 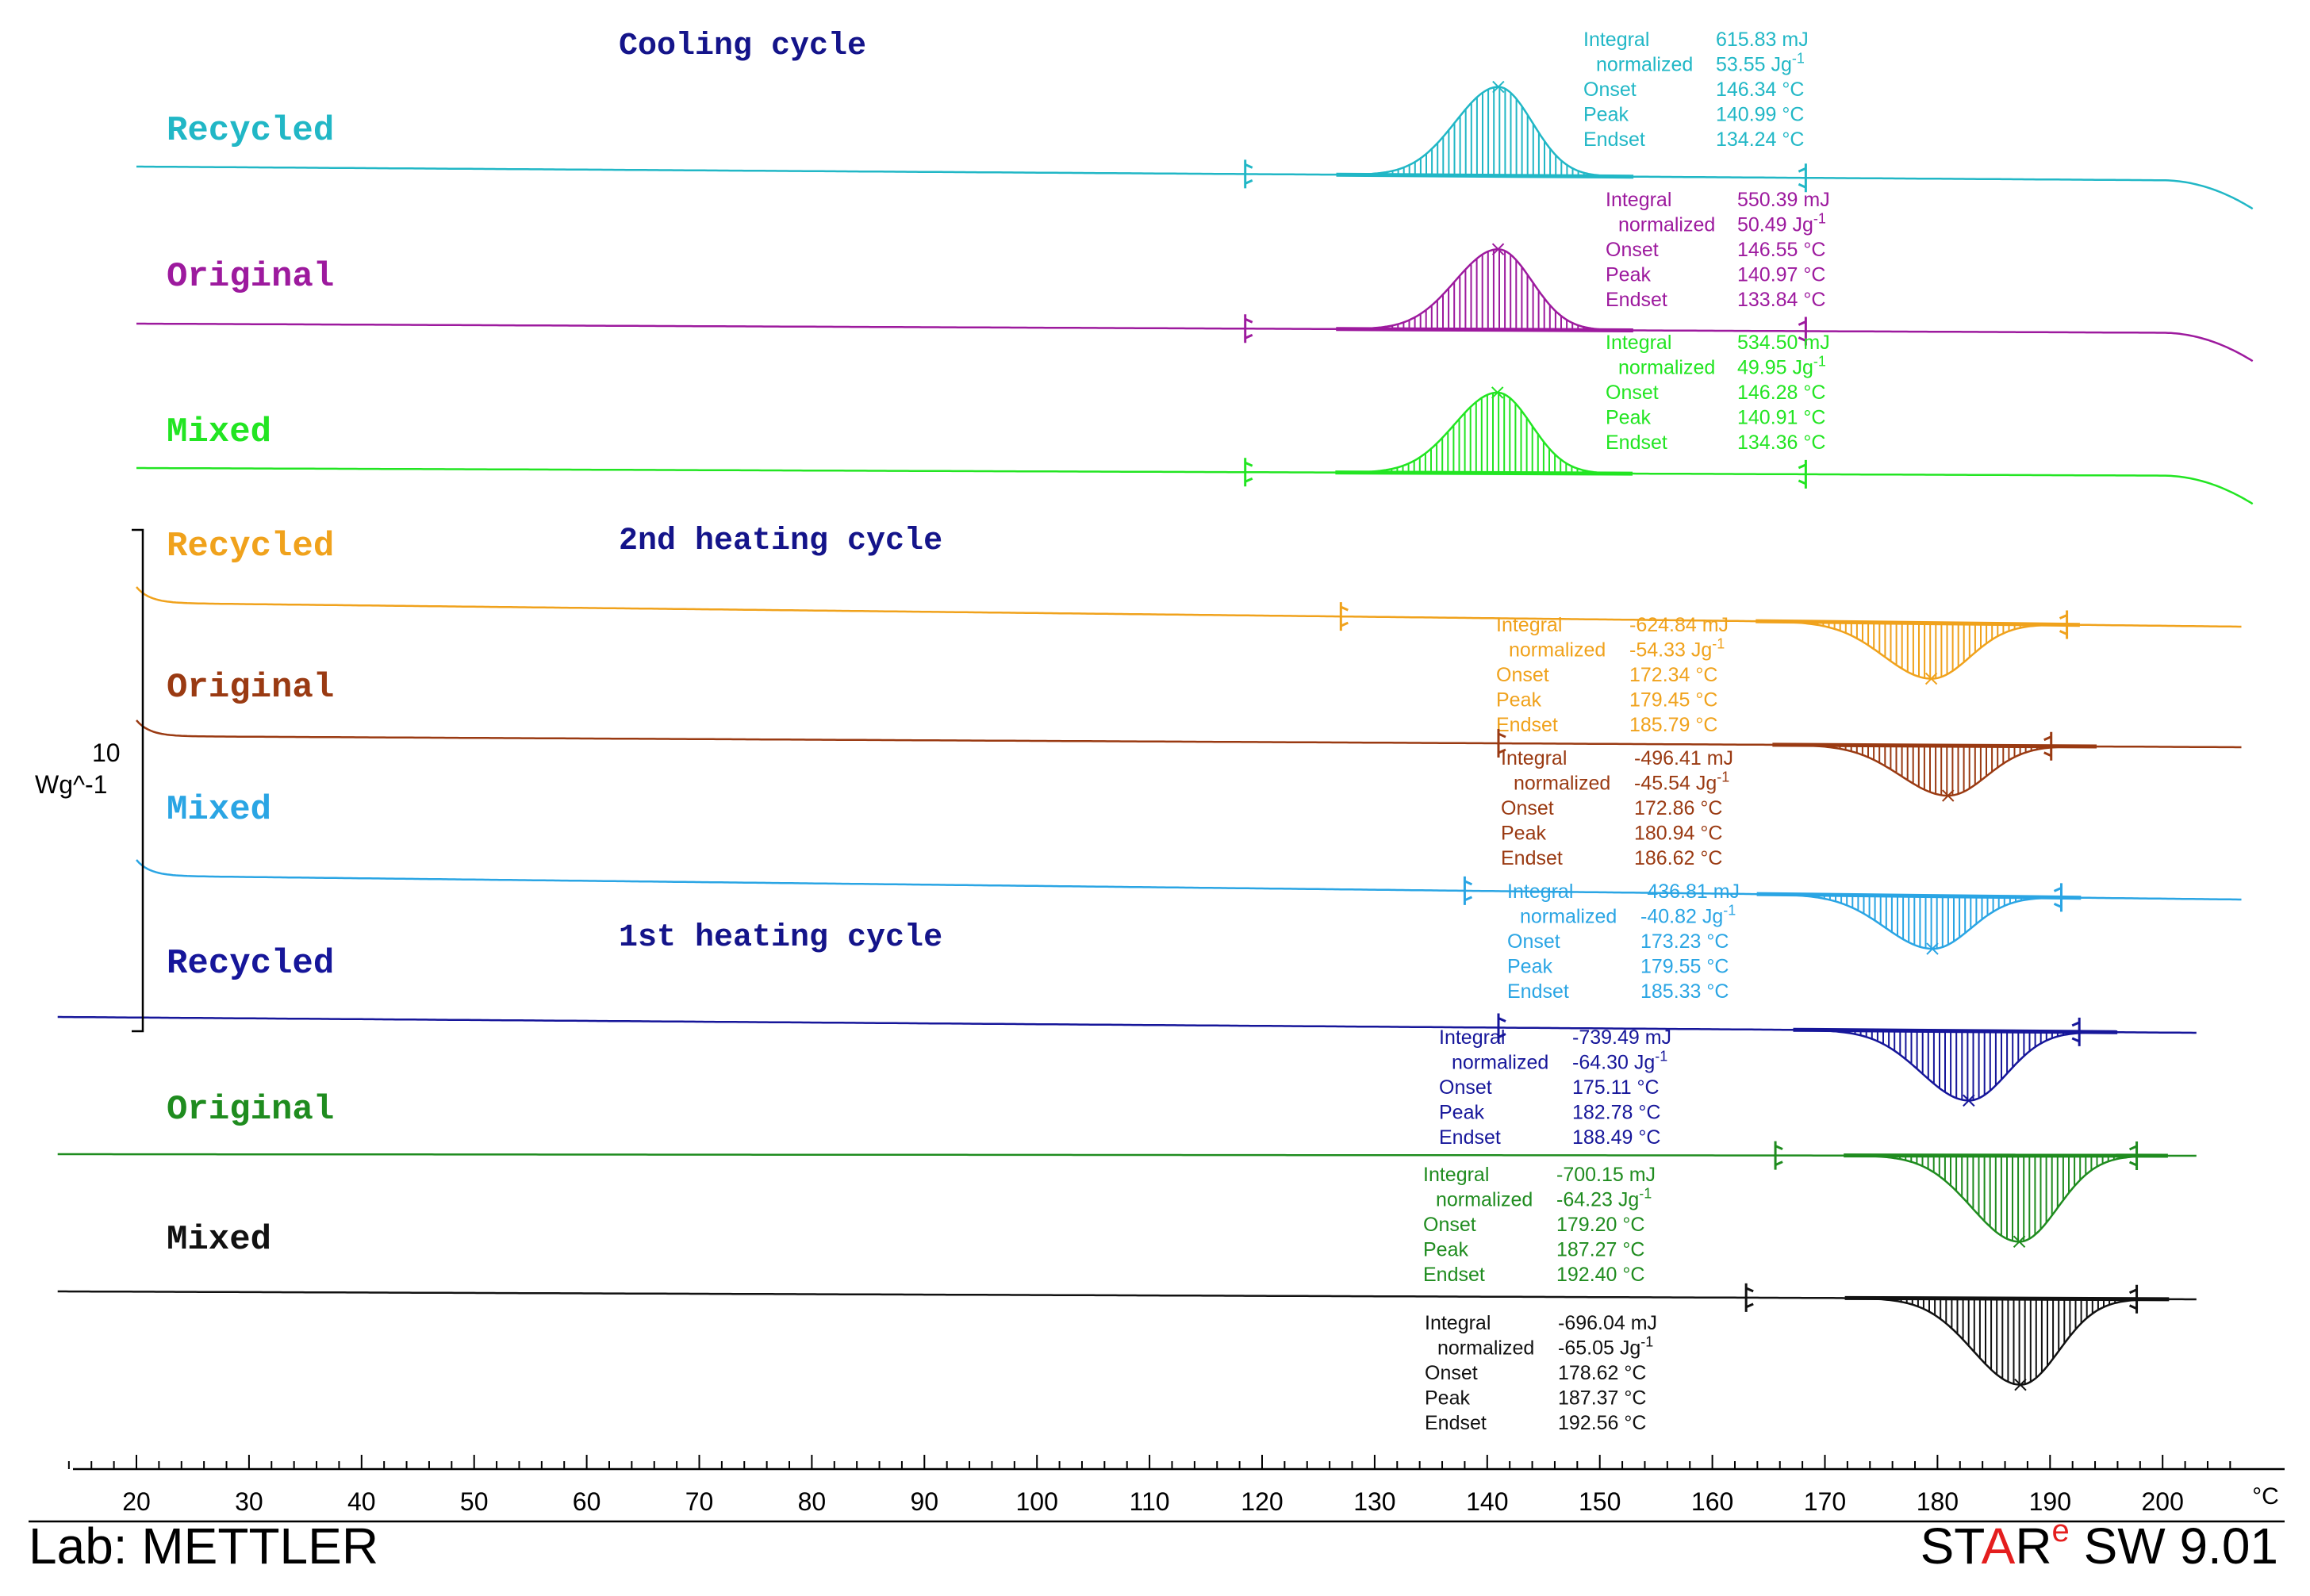 I want to click on result-value-7-4: 192.40 °C, so click(x=1600, y=1275).